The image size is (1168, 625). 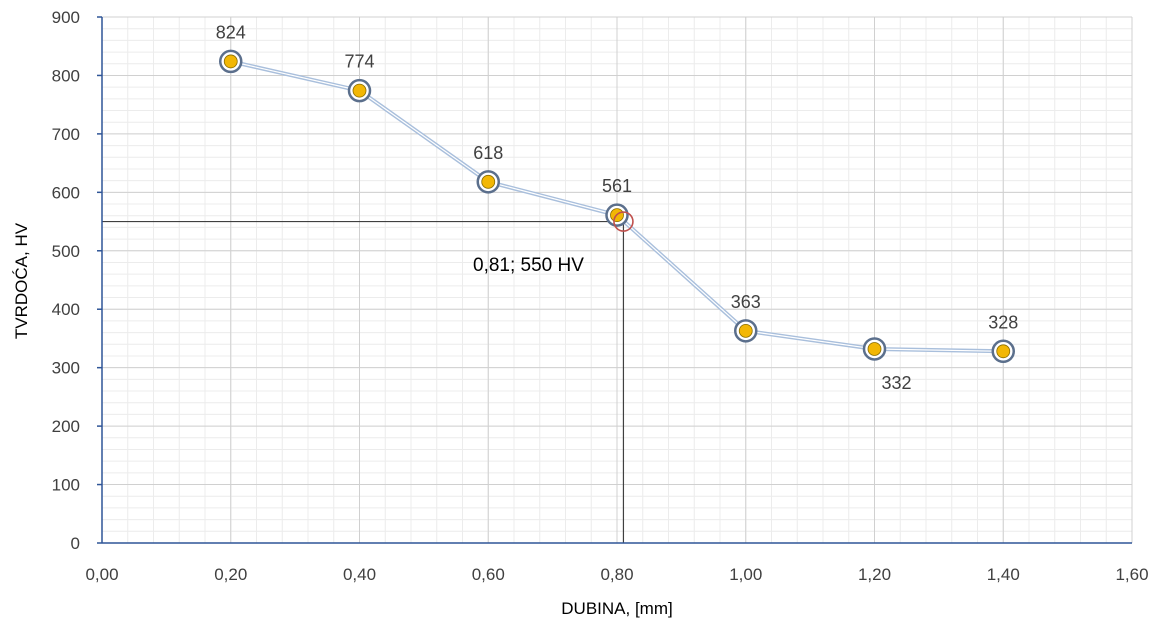 What do you see at coordinates (616, 574) in the screenshot?
I see `x-tick-label: 0,80` at bounding box center [616, 574].